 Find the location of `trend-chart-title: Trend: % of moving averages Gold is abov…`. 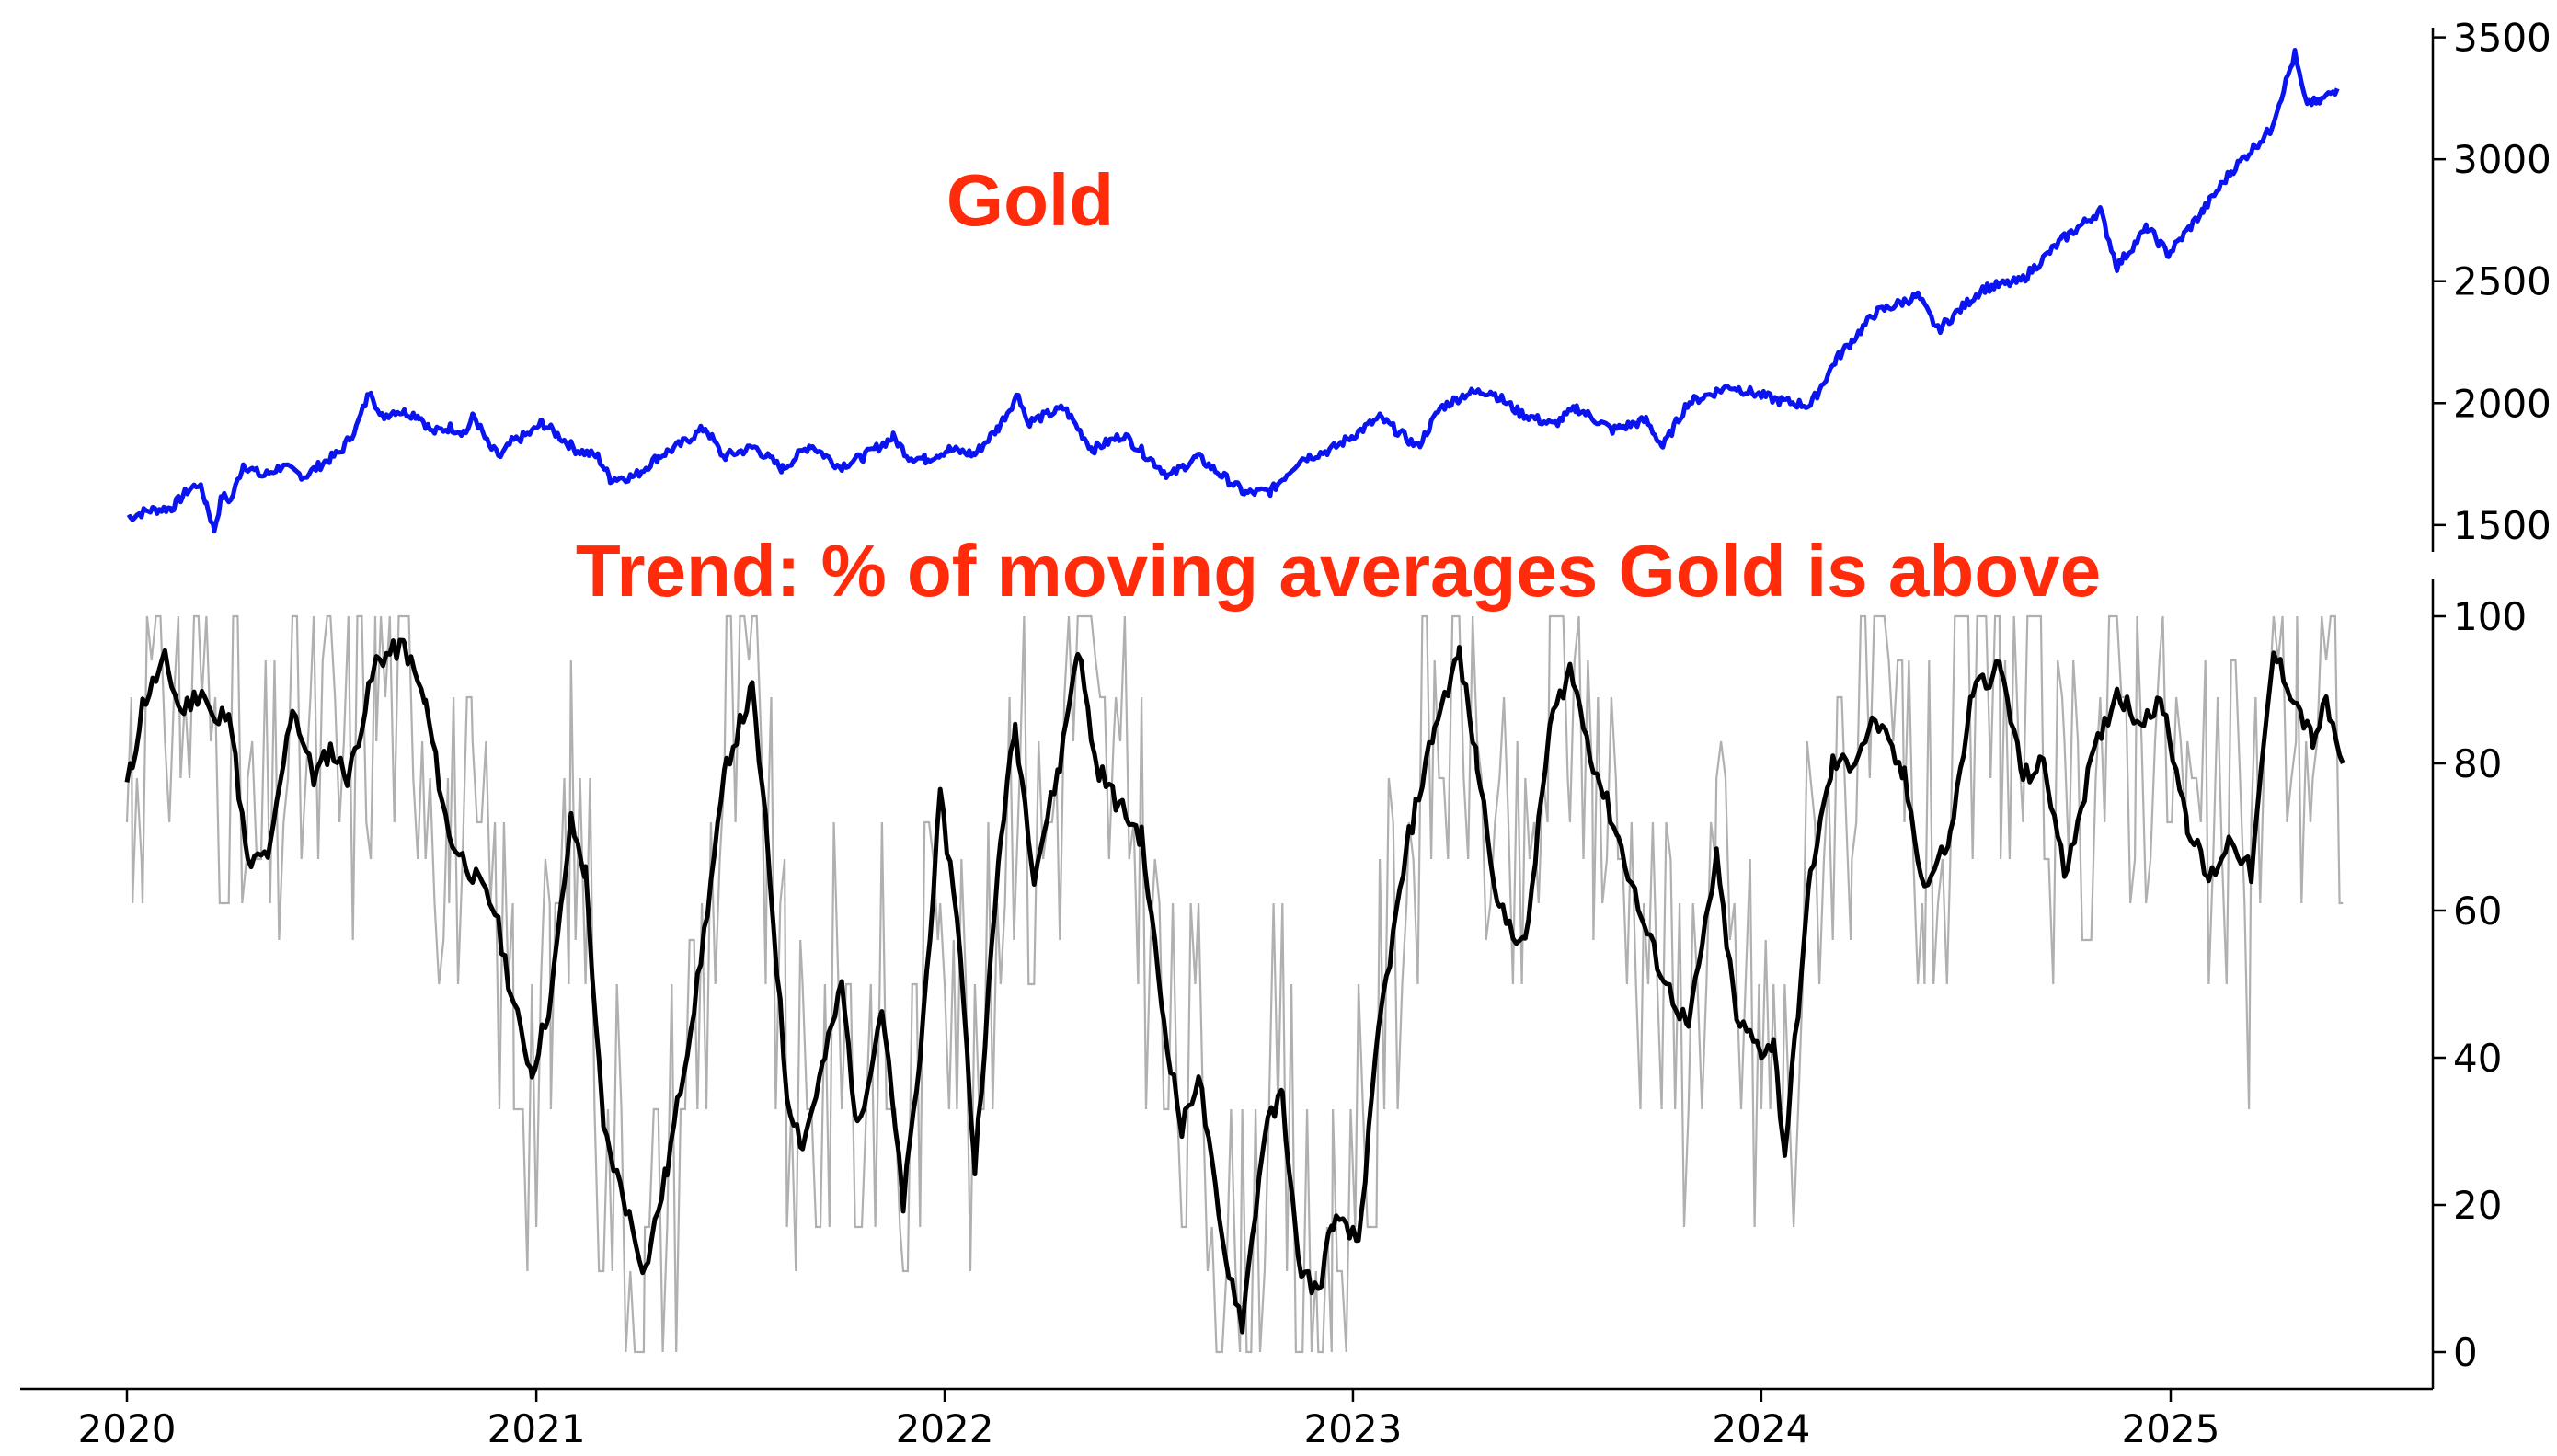

trend-chart-title: Trend: % of moving averages Gold is abov… is located at coordinates (1338, 571).